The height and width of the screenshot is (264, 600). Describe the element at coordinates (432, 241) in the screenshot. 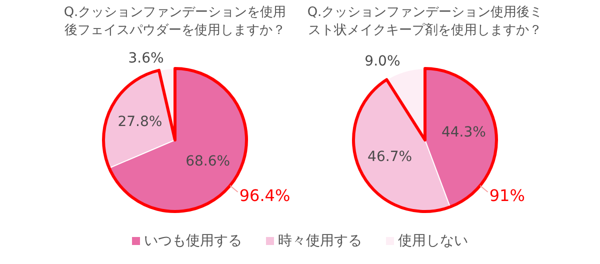

I see `legend-label: 使用しない` at that location.